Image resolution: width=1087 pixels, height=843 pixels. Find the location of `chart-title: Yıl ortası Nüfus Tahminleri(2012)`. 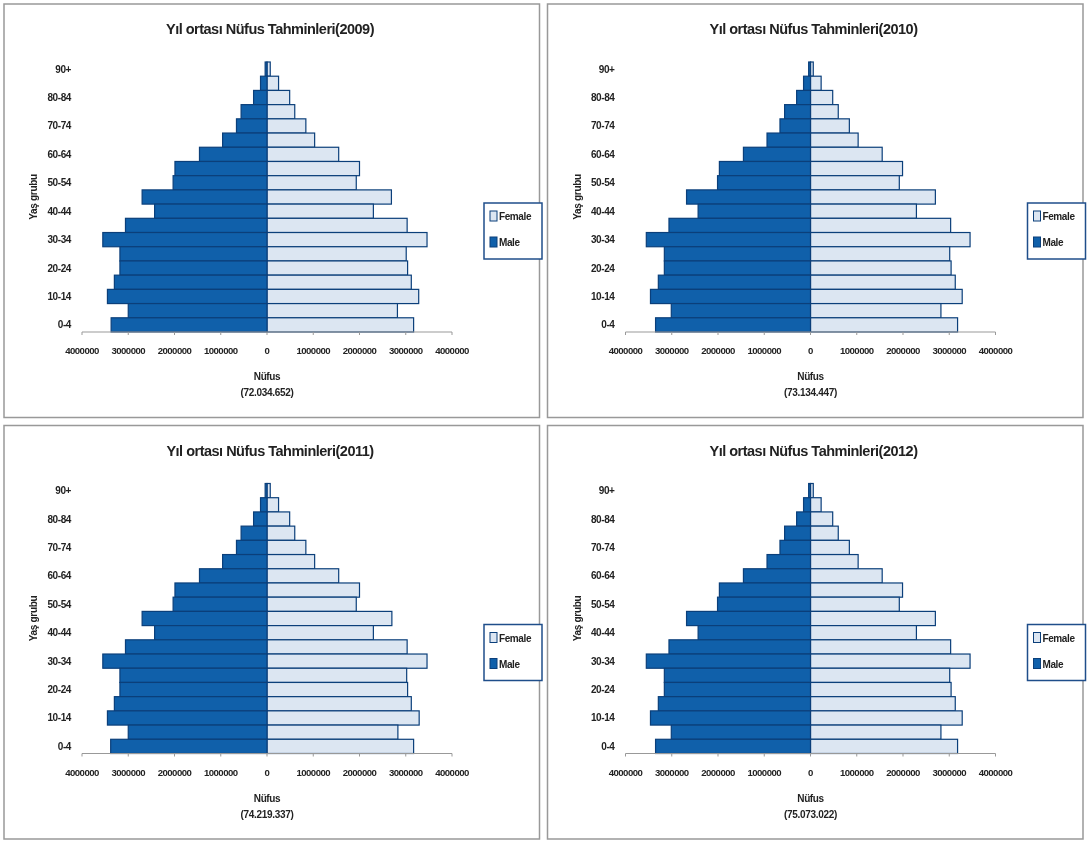

chart-title: Yıl ortası Nüfus Tahminleri(2012) is located at coordinates (814, 450).